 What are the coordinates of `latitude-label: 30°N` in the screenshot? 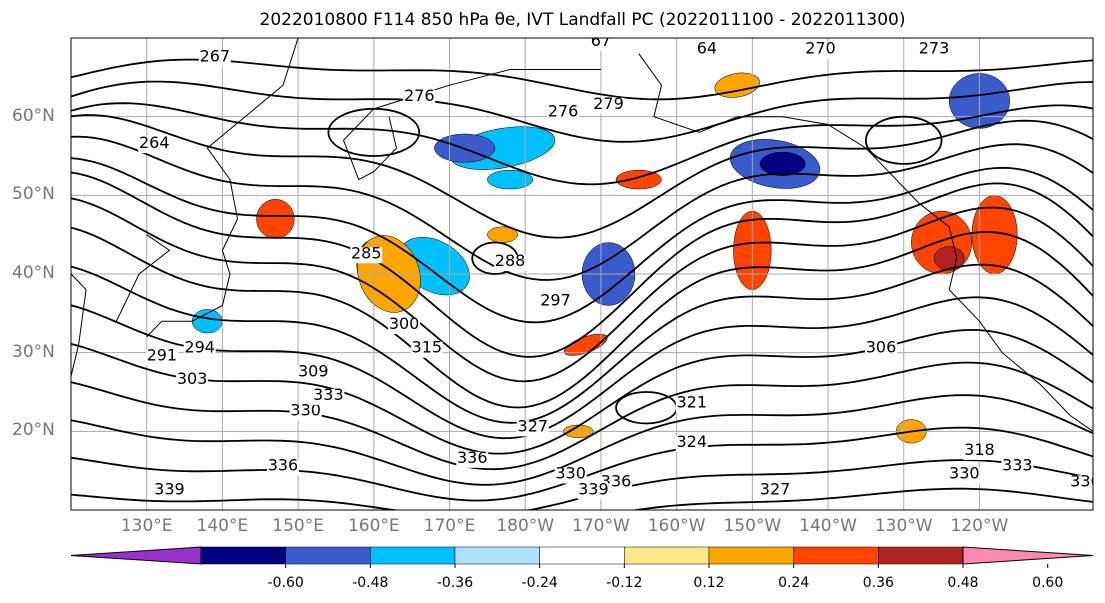 It's located at (33, 351).